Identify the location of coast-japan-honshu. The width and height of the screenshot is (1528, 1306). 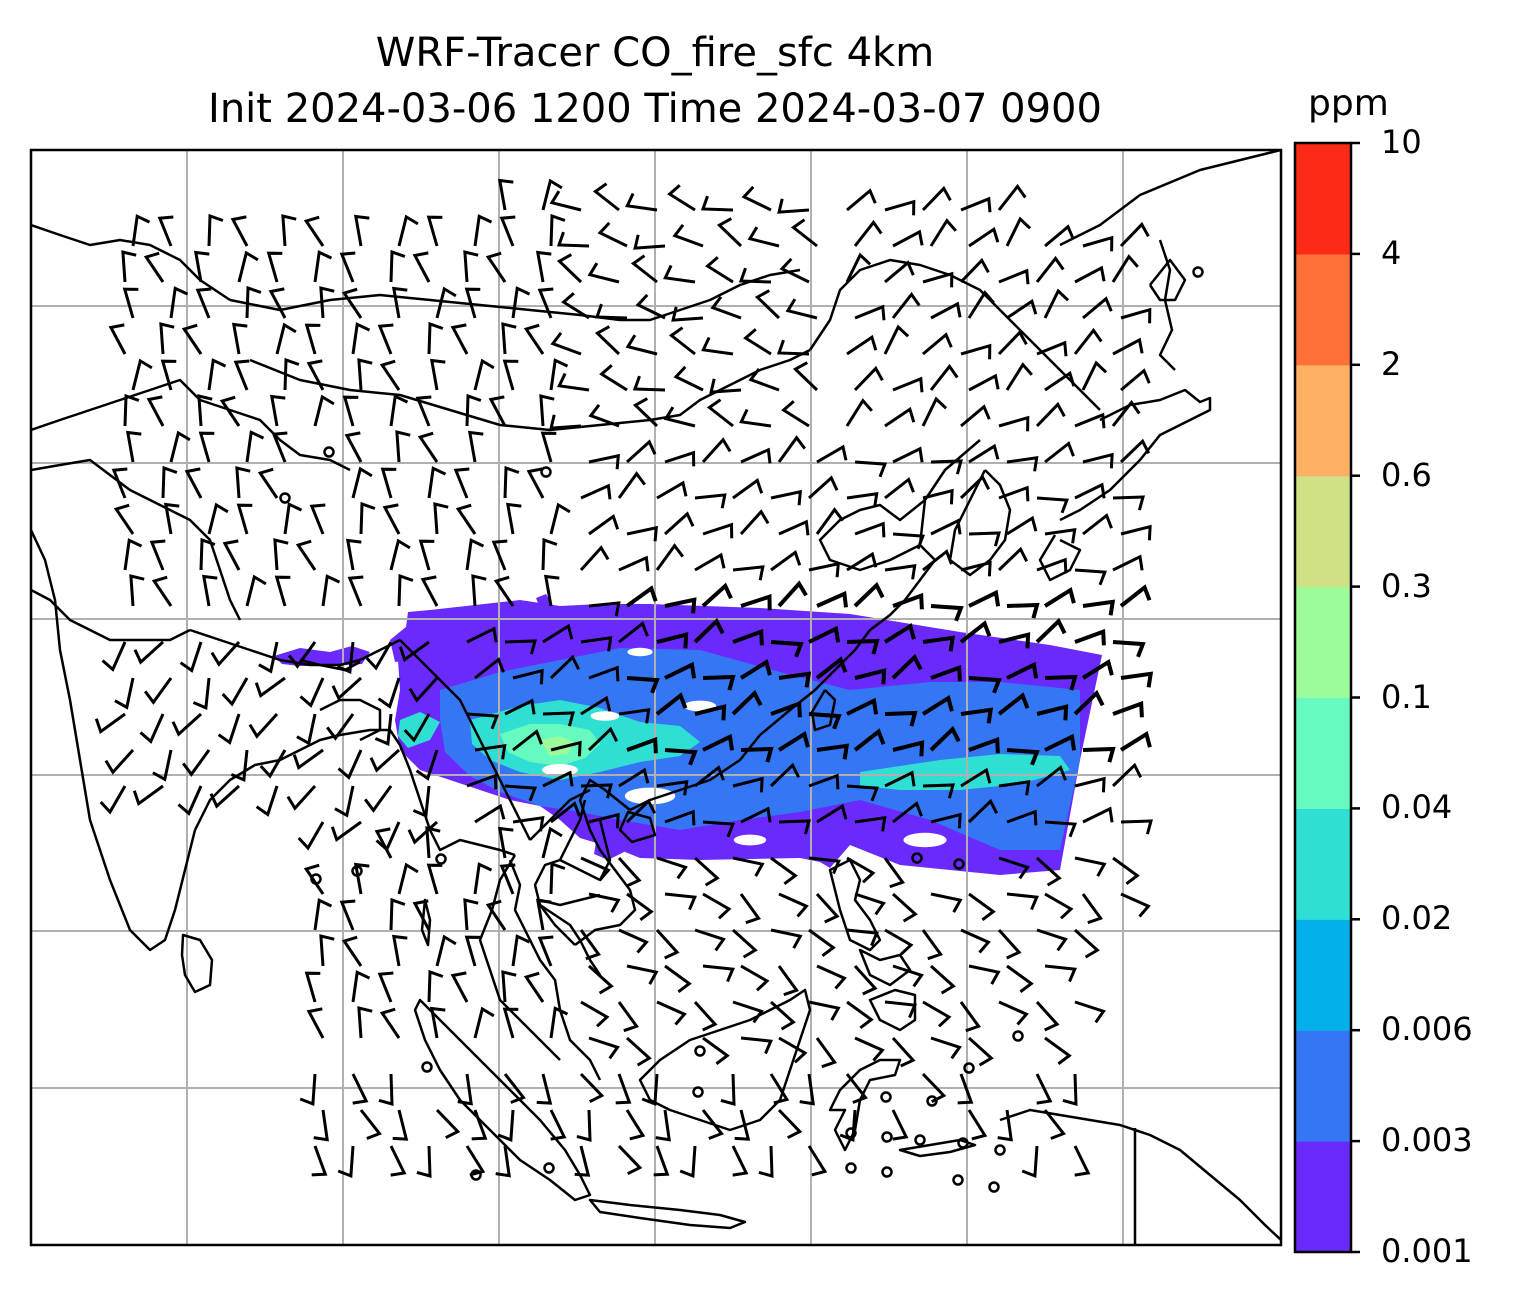
(1135, 455).